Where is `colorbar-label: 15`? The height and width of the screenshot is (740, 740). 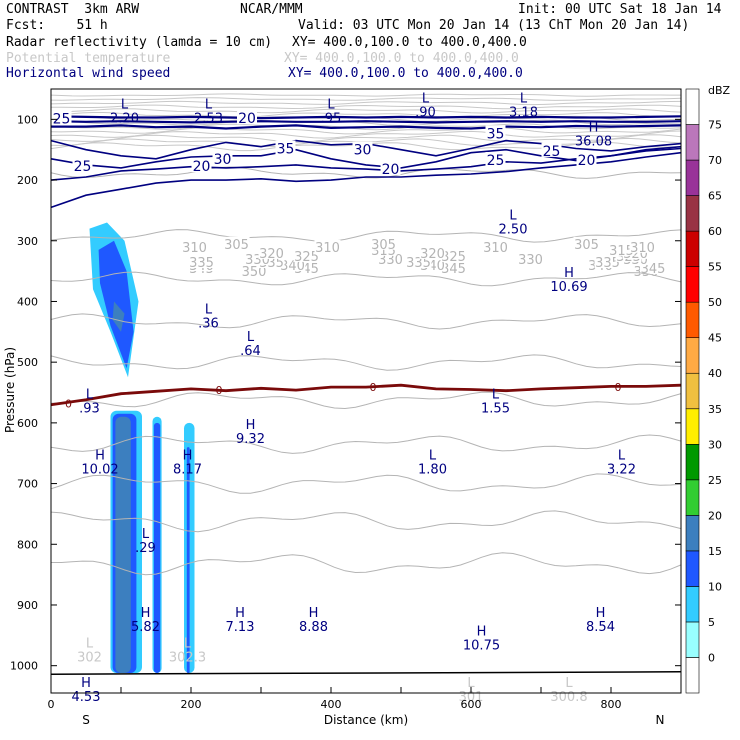 colorbar-label: 15 is located at coordinates (715, 551).